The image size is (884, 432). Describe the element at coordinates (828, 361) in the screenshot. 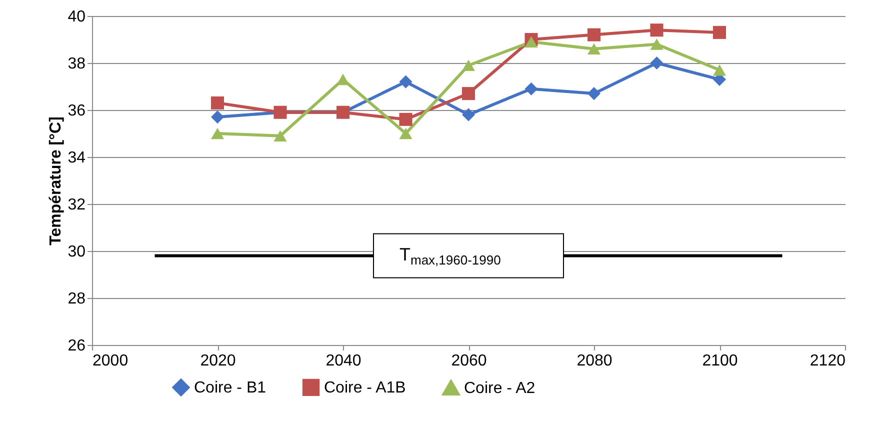

I see `x-tick-label: 2120` at that location.